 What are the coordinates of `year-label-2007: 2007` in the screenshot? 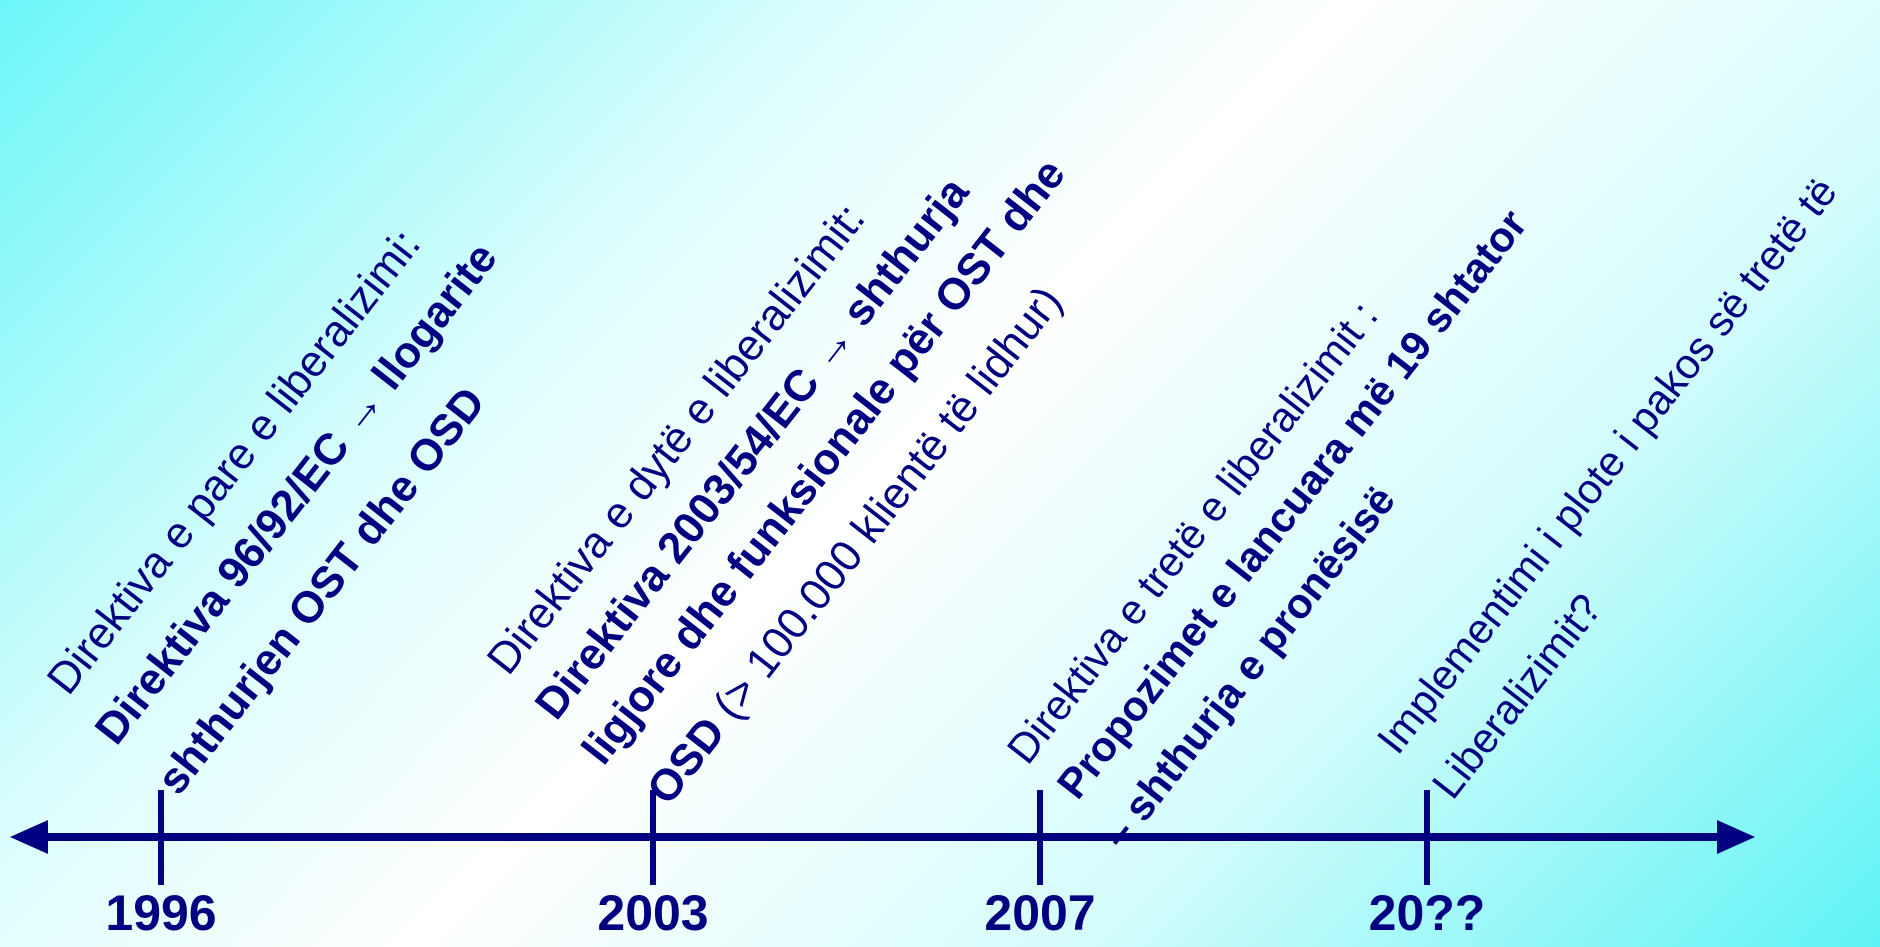 It's located at (1040, 913).